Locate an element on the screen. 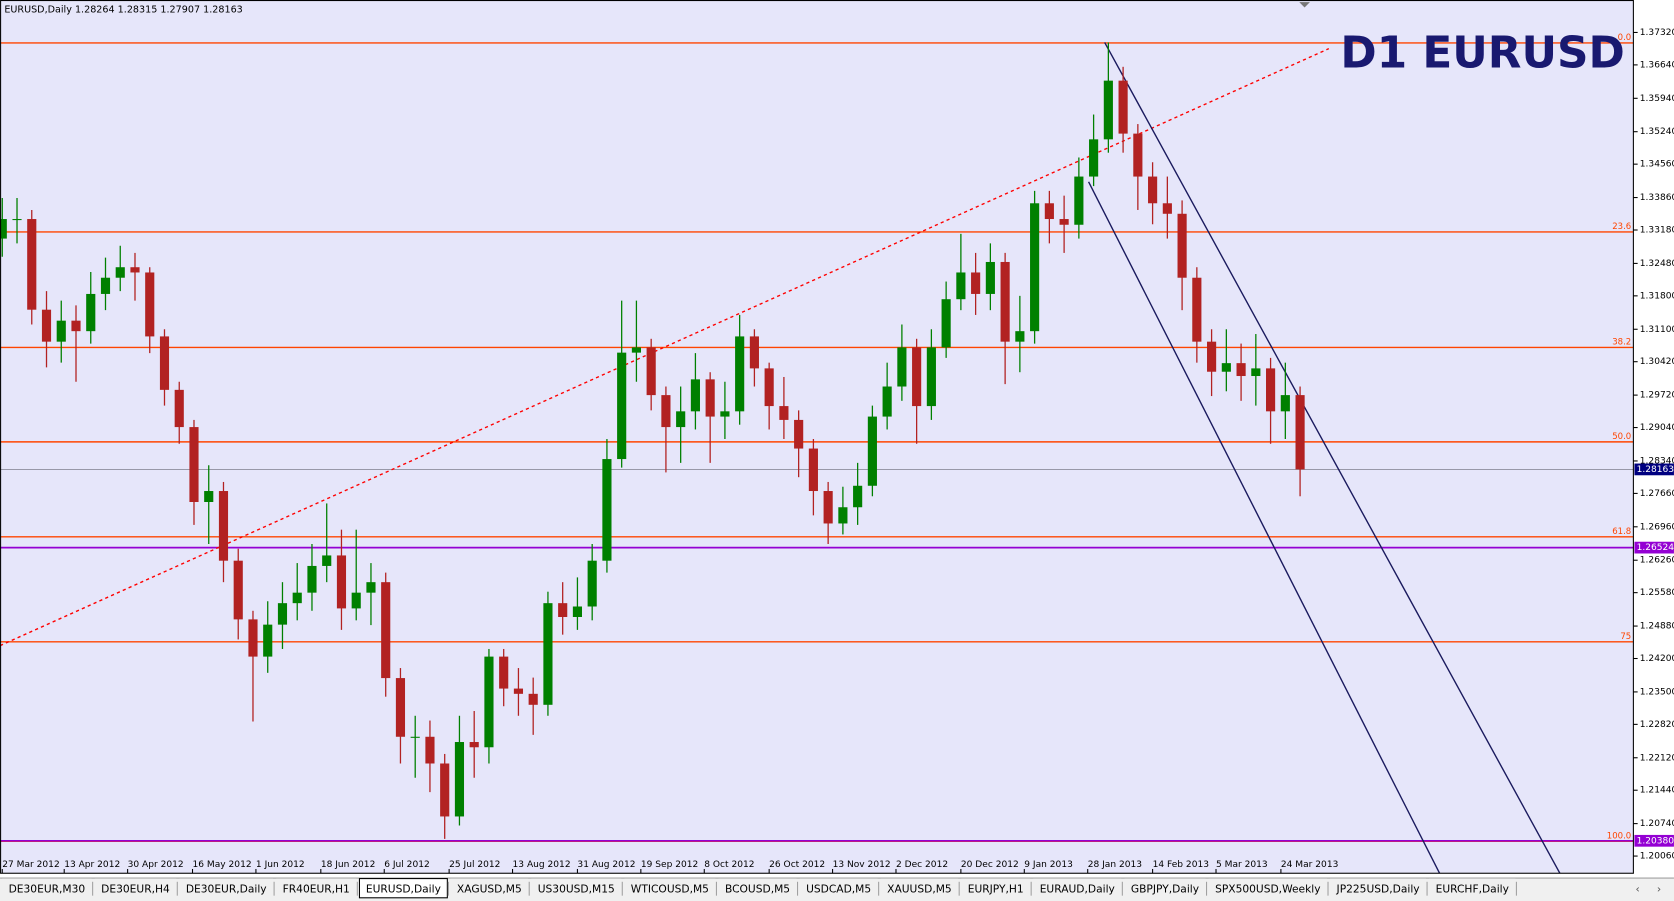 The image size is (1674, 901). tab-label: EURAUD,Daily is located at coordinates (1077, 888).